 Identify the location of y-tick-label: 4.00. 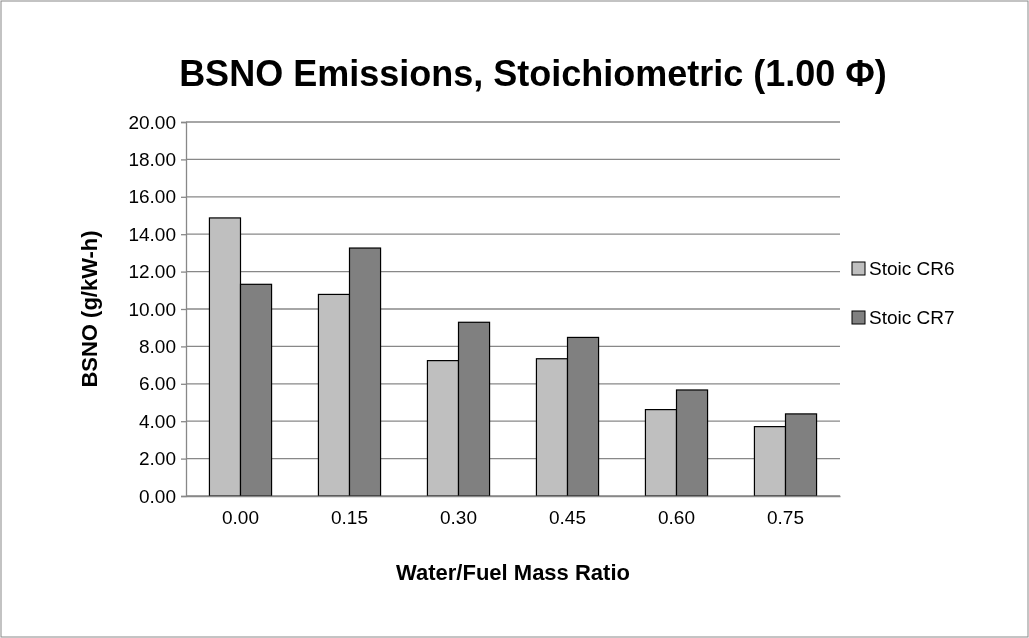
(157, 421).